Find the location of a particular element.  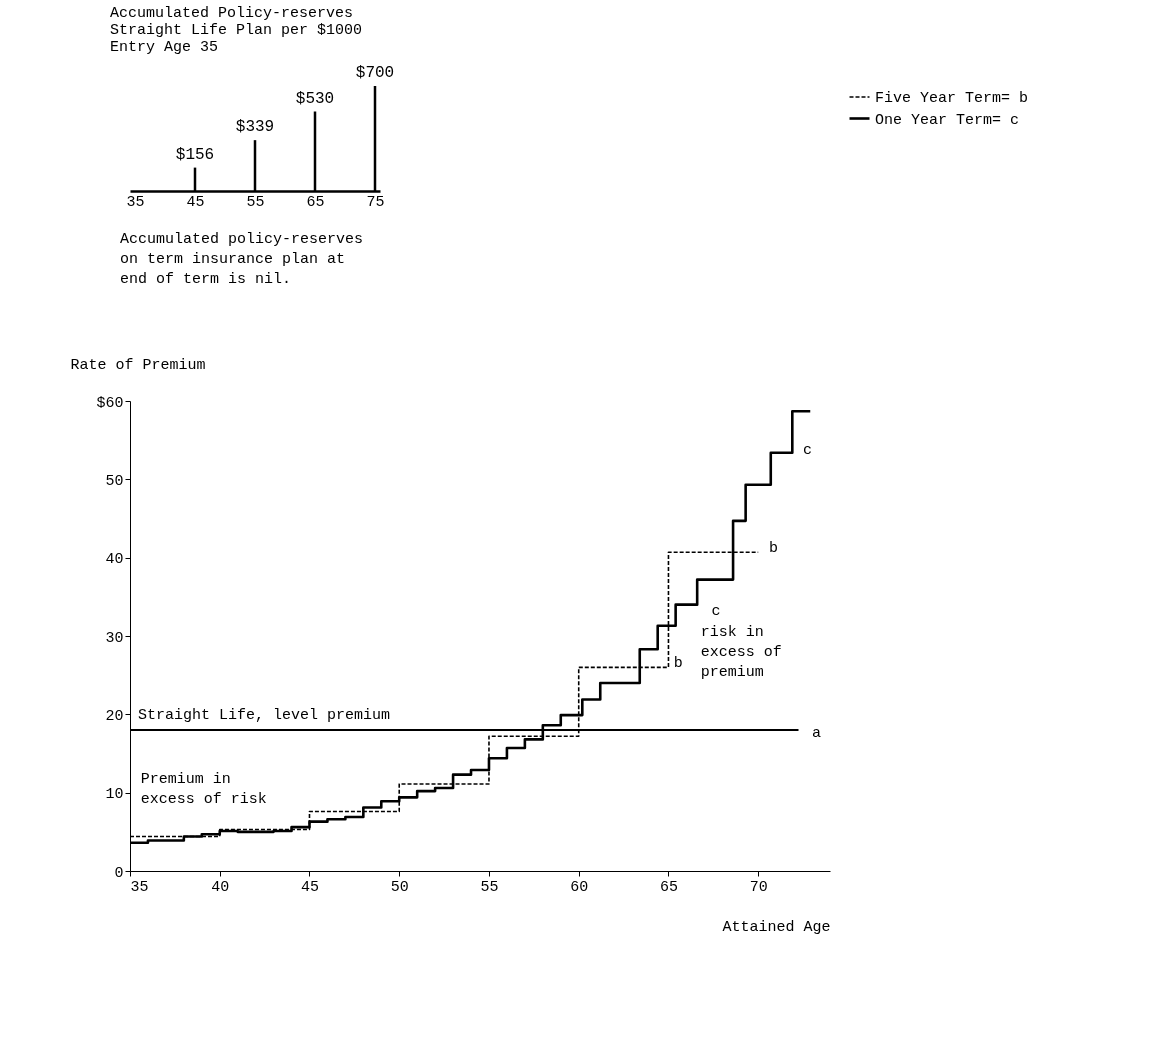

y-tick-label: 0 is located at coordinates (119, 873).